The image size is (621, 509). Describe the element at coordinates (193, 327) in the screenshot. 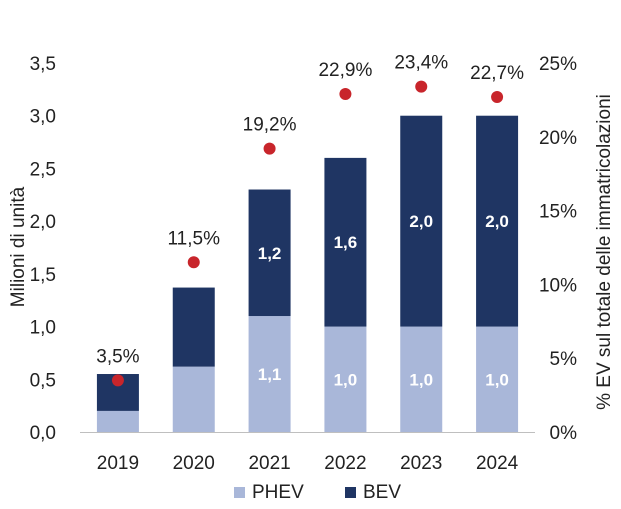

I see `bar-bev-2020` at that location.